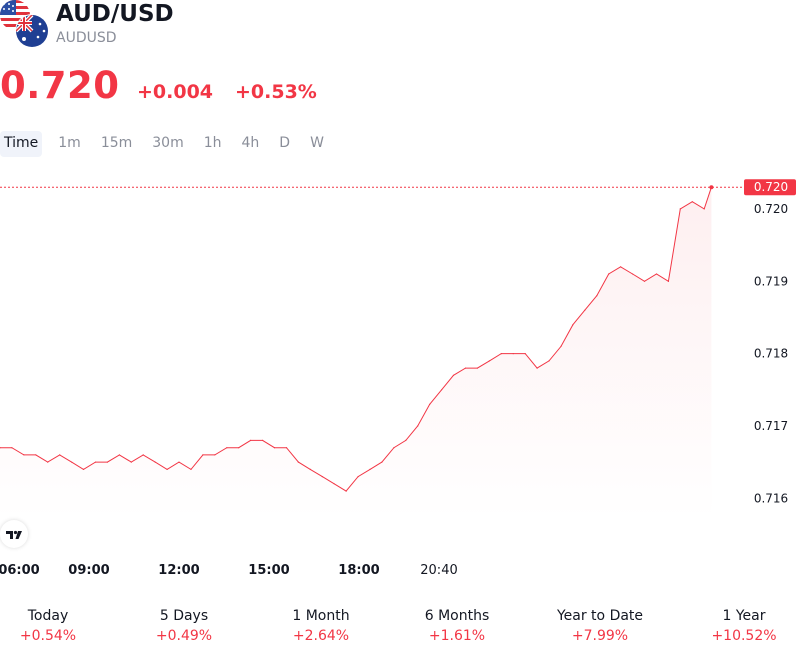 The height and width of the screenshot is (658, 800). What do you see at coordinates (250, 143) in the screenshot?
I see `tab-4h: 4h` at bounding box center [250, 143].